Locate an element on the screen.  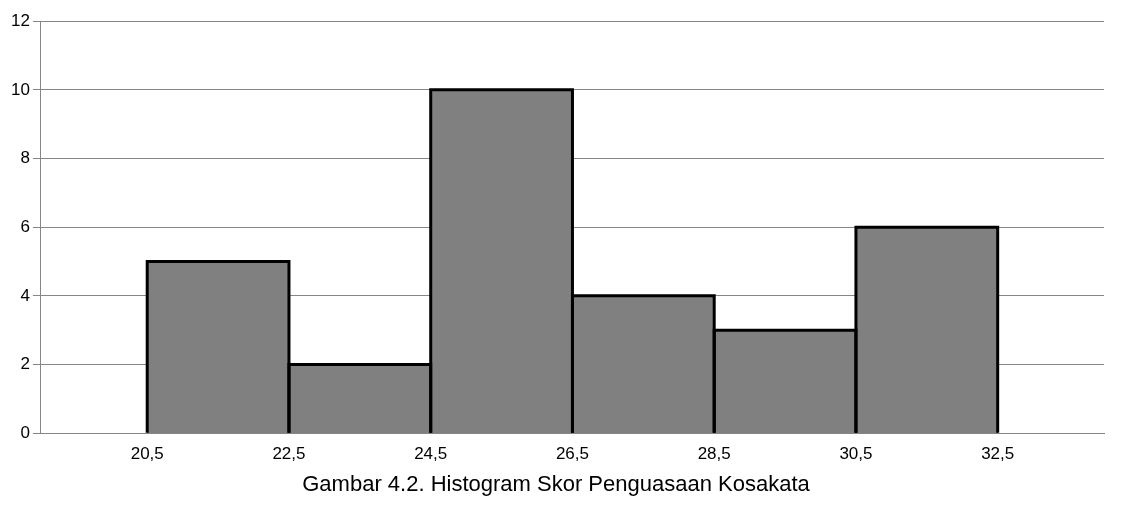
x-tick-label: 24,5 is located at coordinates (431, 454).